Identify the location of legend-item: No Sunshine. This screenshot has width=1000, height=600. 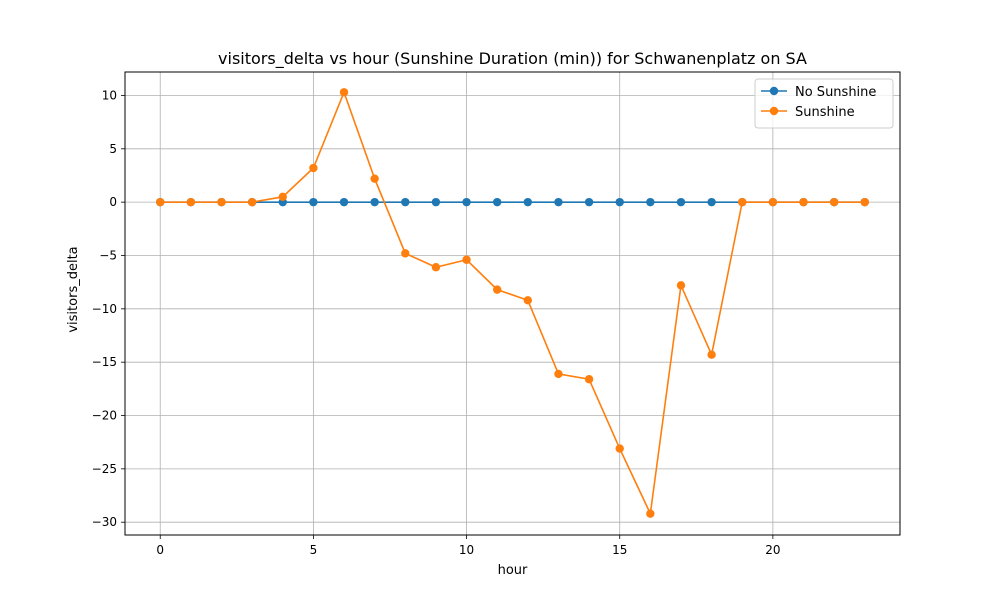
(818, 92).